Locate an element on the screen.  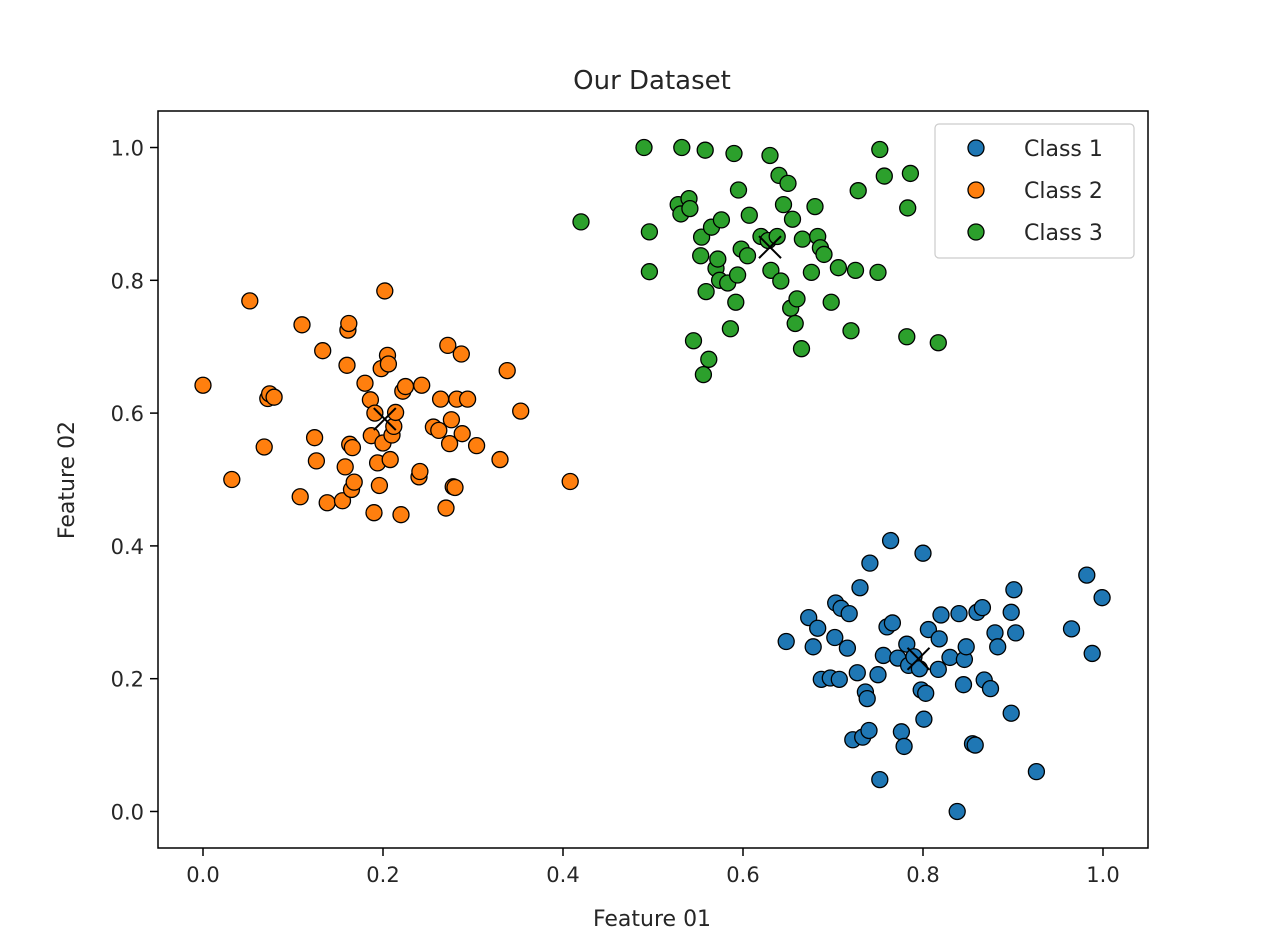
y-tick-label: 0.6 is located at coordinates (127, 414).